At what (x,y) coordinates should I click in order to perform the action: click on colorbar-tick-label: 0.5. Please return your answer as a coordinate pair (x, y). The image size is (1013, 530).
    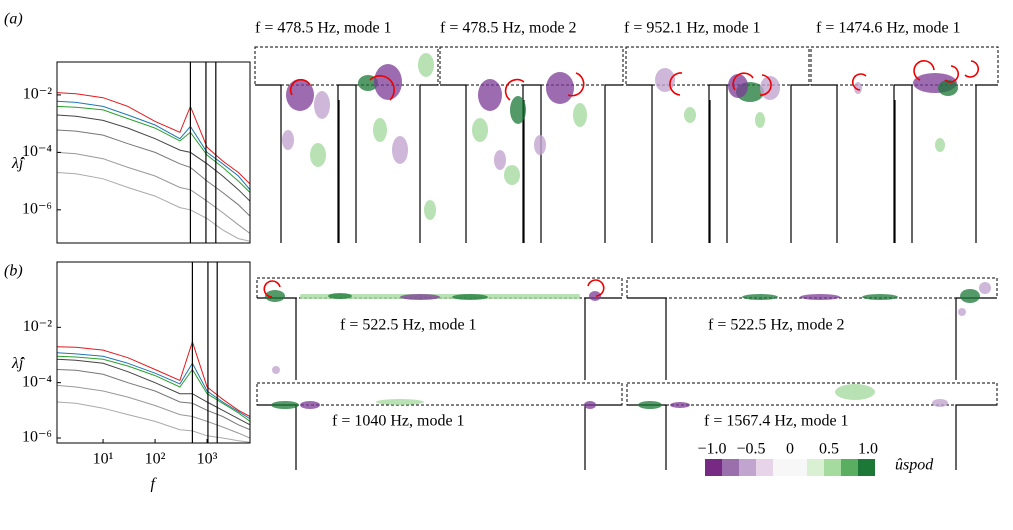
    Looking at the image, I should click on (829, 449).